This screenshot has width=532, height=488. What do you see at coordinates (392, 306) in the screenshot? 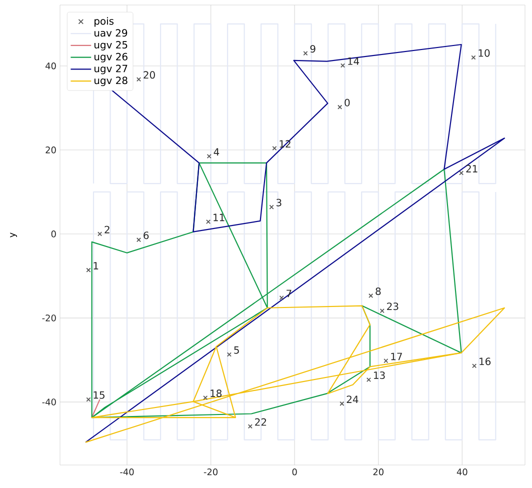
I see `annotation: 23` at bounding box center [392, 306].